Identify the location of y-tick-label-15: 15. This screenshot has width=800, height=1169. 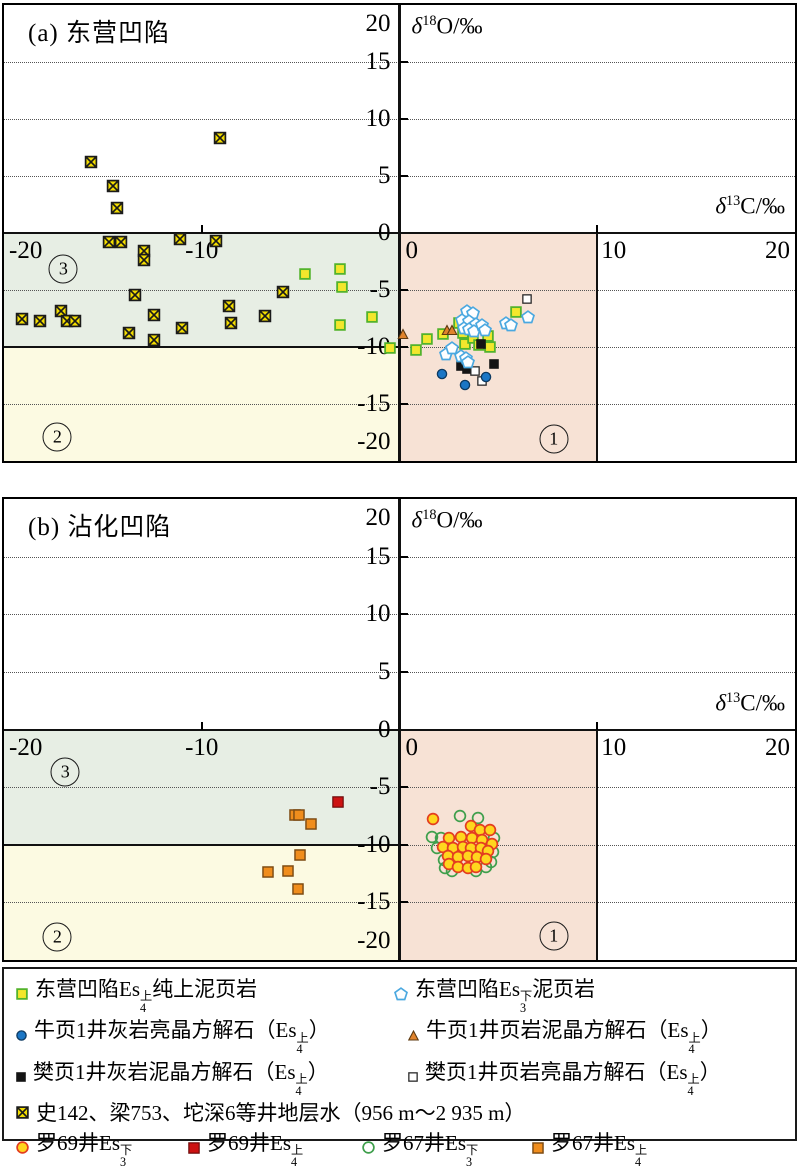
(378, 556).